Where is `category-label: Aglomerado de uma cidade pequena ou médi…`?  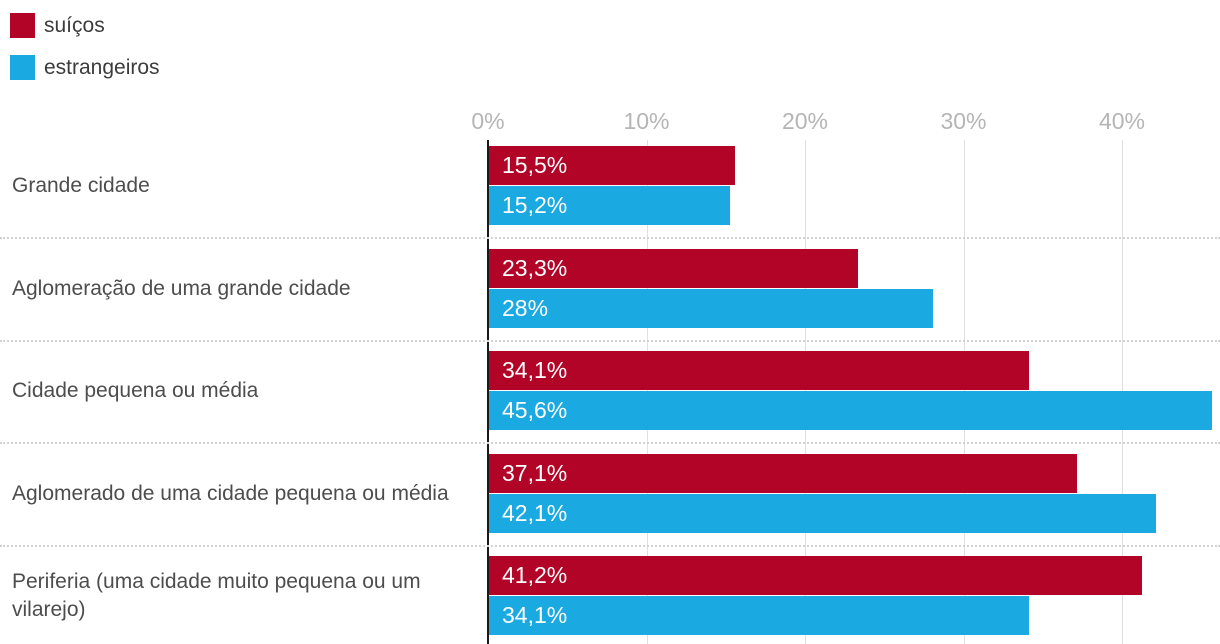 category-label: Aglomerado de uma cidade pequena ou médi… is located at coordinates (230, 493).